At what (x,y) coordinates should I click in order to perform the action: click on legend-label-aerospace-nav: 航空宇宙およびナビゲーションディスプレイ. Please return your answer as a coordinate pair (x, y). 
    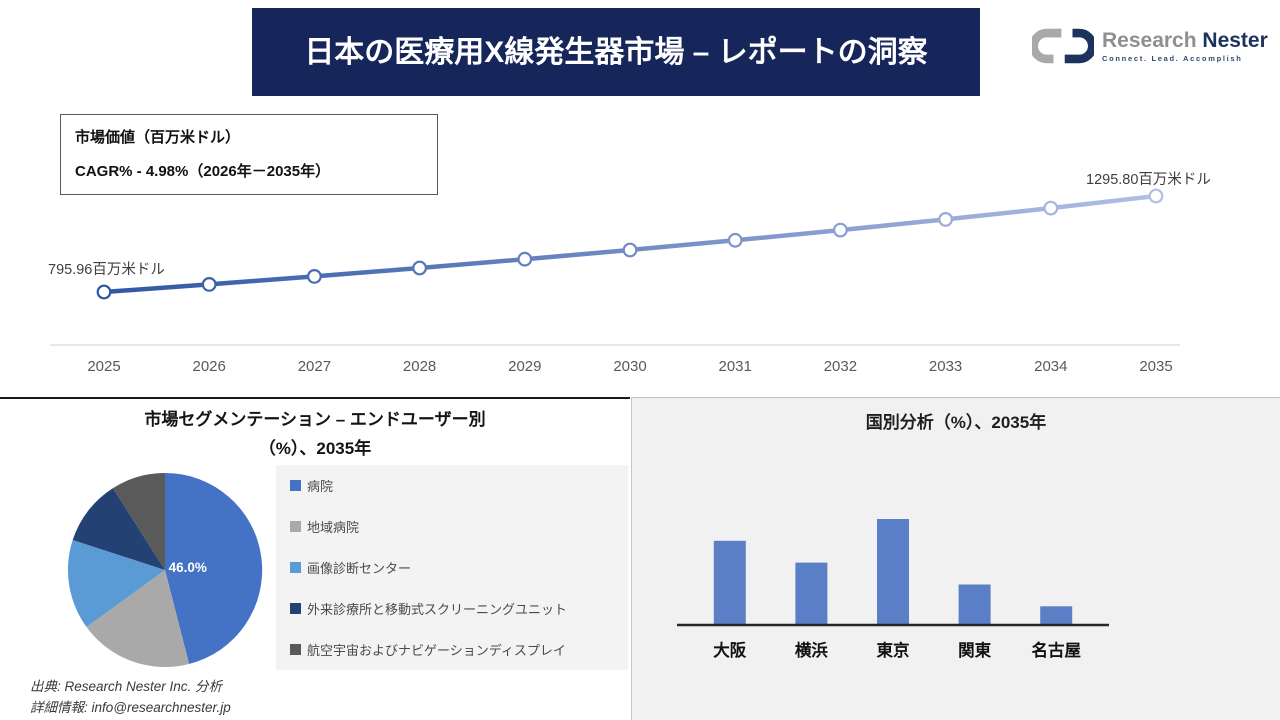
    Looking at the image, I should click on (436, 650).